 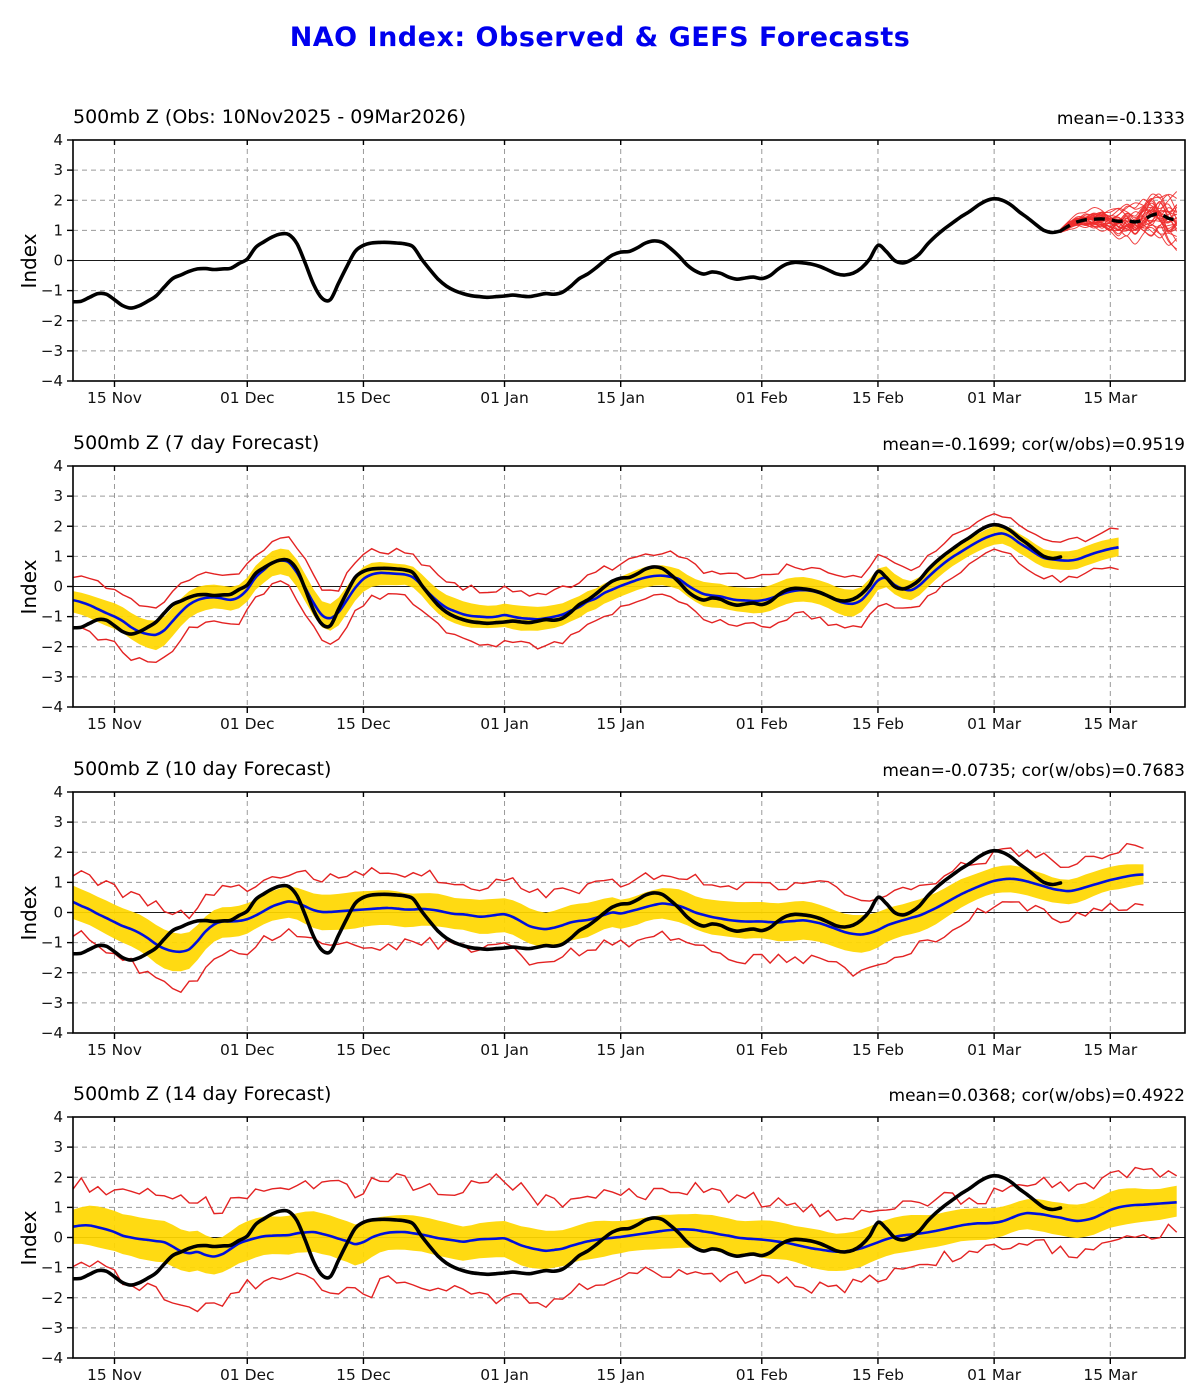 What do you see at coordinates (1036, 1096) in the screenshot?
I see `panel-4-stats: mean=0.0368; cor(w/obs)=0.4922` at bounding box center [1036, 1096].